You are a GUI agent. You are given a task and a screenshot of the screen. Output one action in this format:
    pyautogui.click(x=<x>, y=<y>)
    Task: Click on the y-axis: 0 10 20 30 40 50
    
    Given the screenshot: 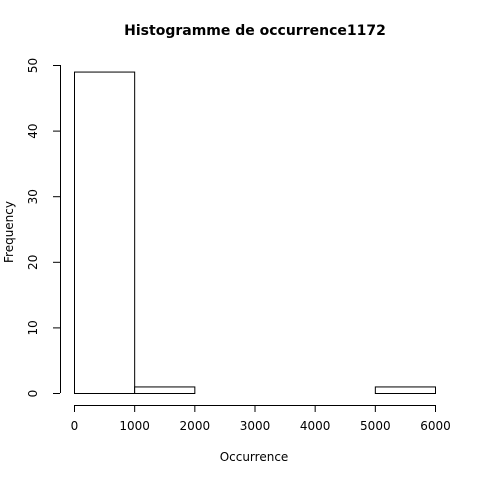 What is the action you would take?
    pyautogui.click(x=43, y=227)
    